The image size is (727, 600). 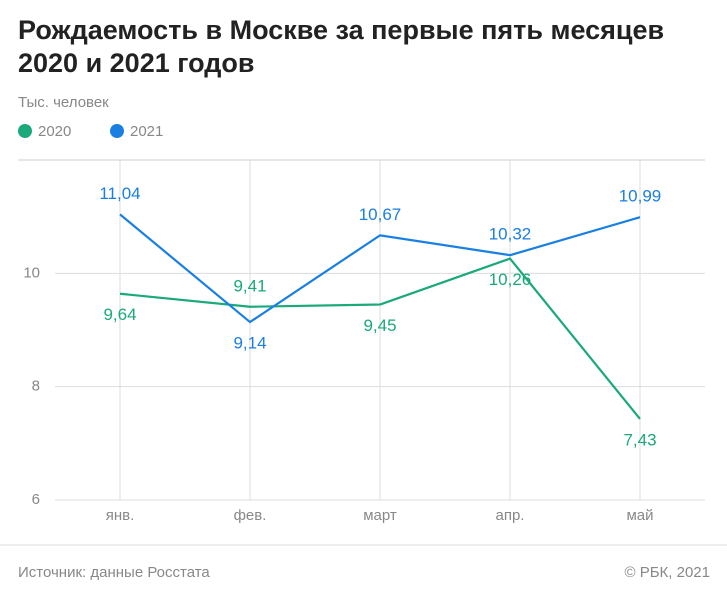 What do you see at coordinates (510, 234) in the screenshot?
I see `data-label: 10,32` at bounding box center [510, 234].